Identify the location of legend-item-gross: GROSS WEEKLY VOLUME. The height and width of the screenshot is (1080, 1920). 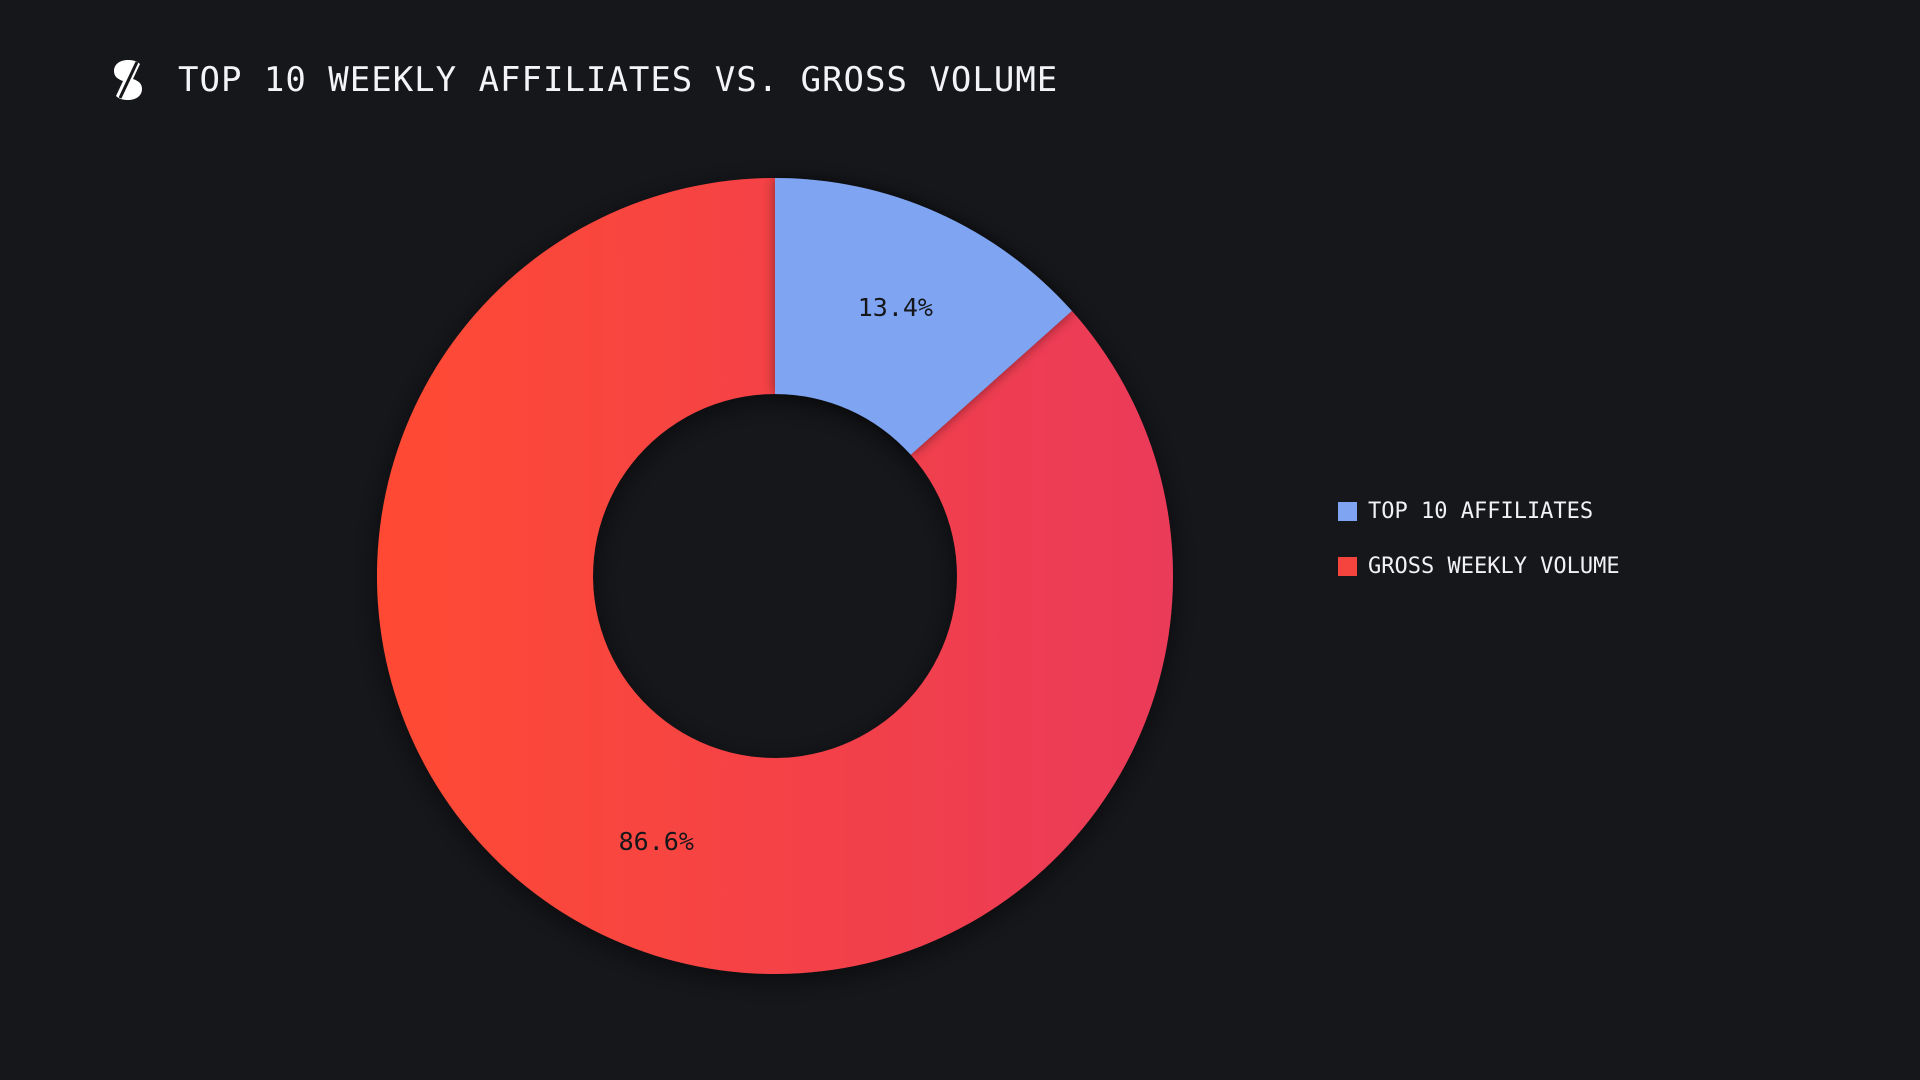
(1479, 566).